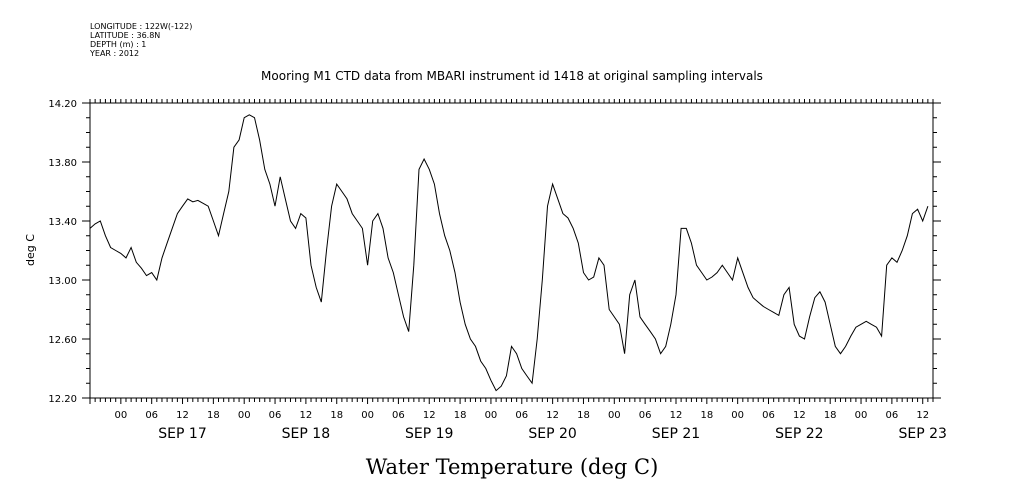  Describe the element at coordinates (30, 250) in the screenshot. I see `y-axis-label: deg C` at that location.